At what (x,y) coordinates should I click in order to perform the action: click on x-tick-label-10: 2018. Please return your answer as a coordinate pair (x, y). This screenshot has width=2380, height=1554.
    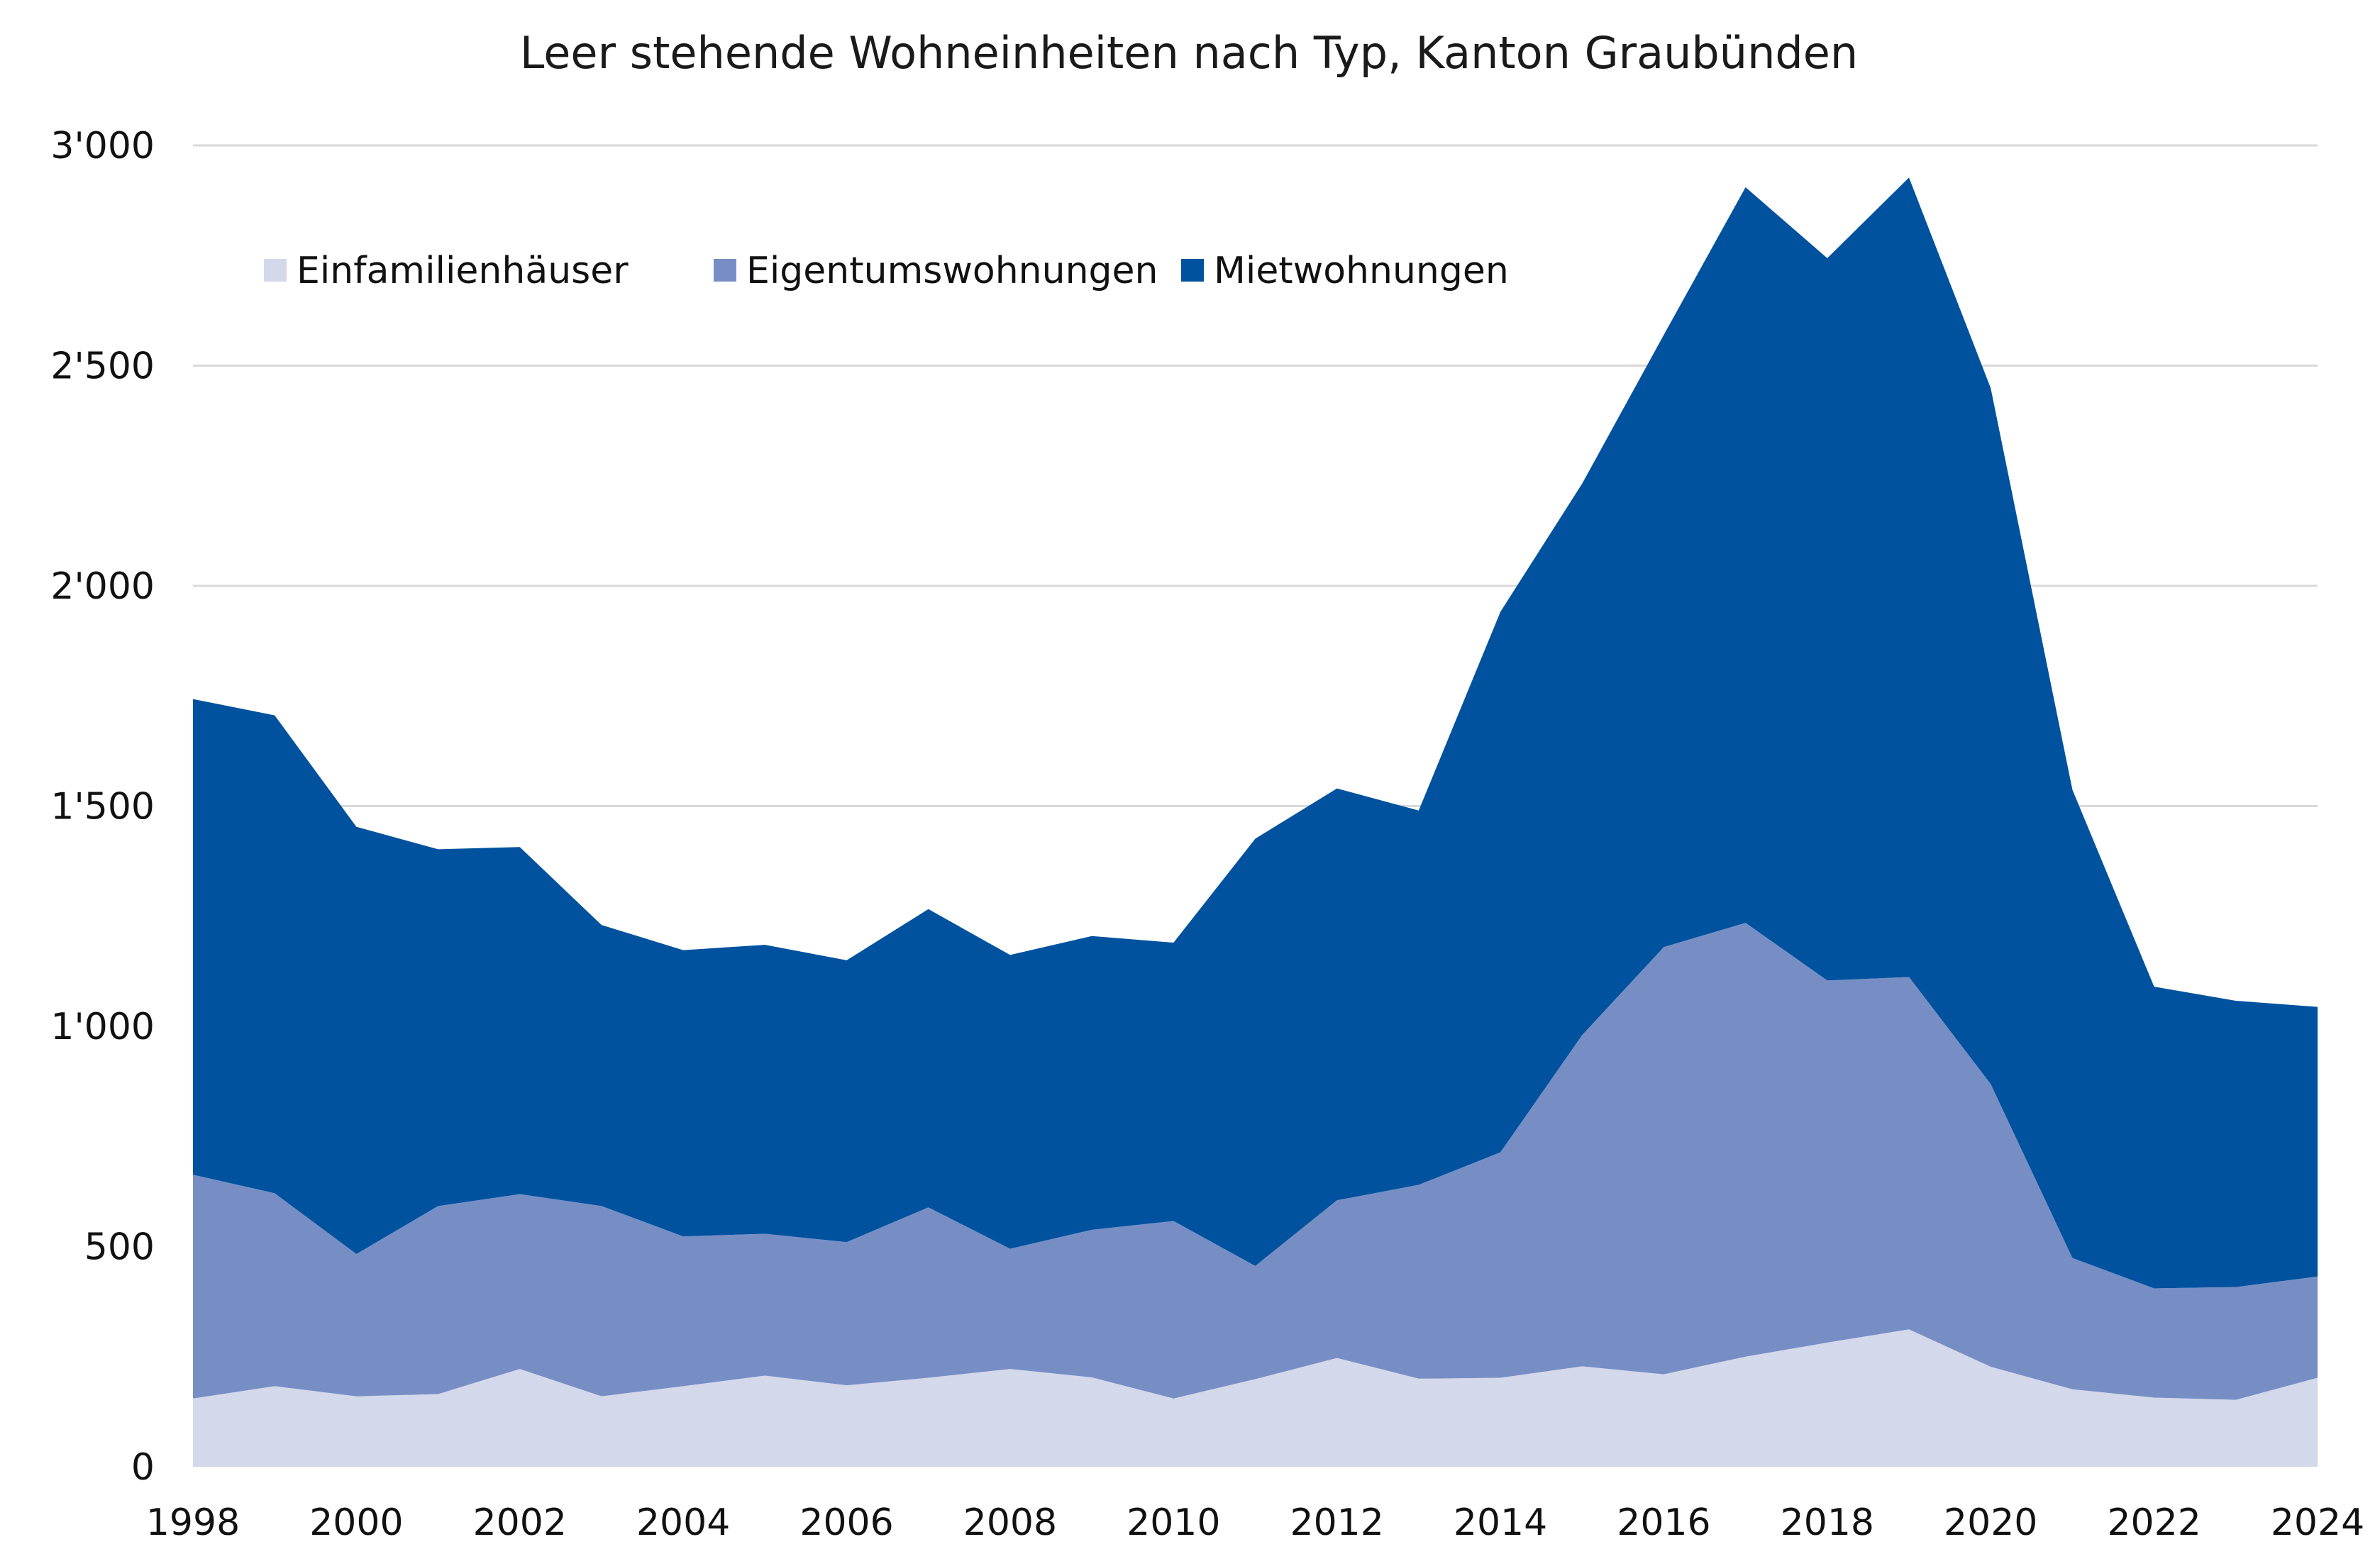
    Looking at the image, I should click on (1828, 1523).